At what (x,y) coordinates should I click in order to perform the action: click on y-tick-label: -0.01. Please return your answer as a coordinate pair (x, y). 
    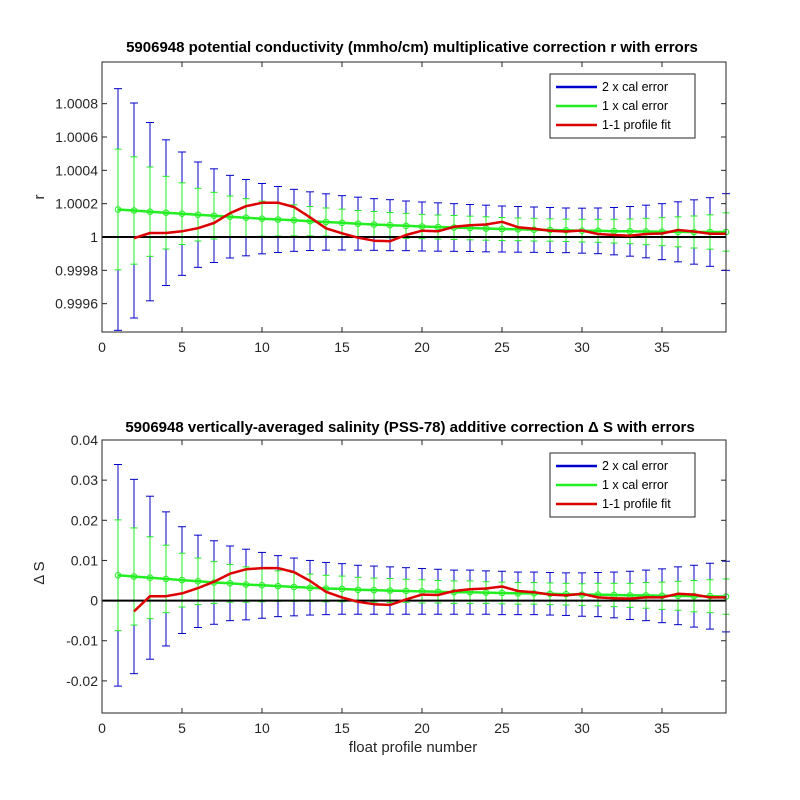
    Looking at the image, I should click on (82, 641).